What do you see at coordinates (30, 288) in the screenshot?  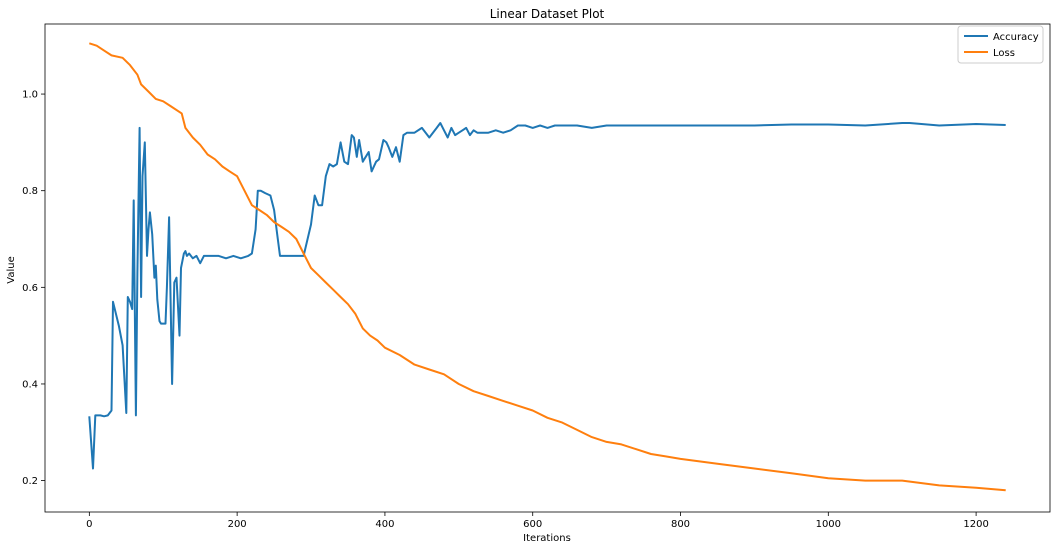 I see `y-tick-label: 0.6` at bounding box center [30, 288].